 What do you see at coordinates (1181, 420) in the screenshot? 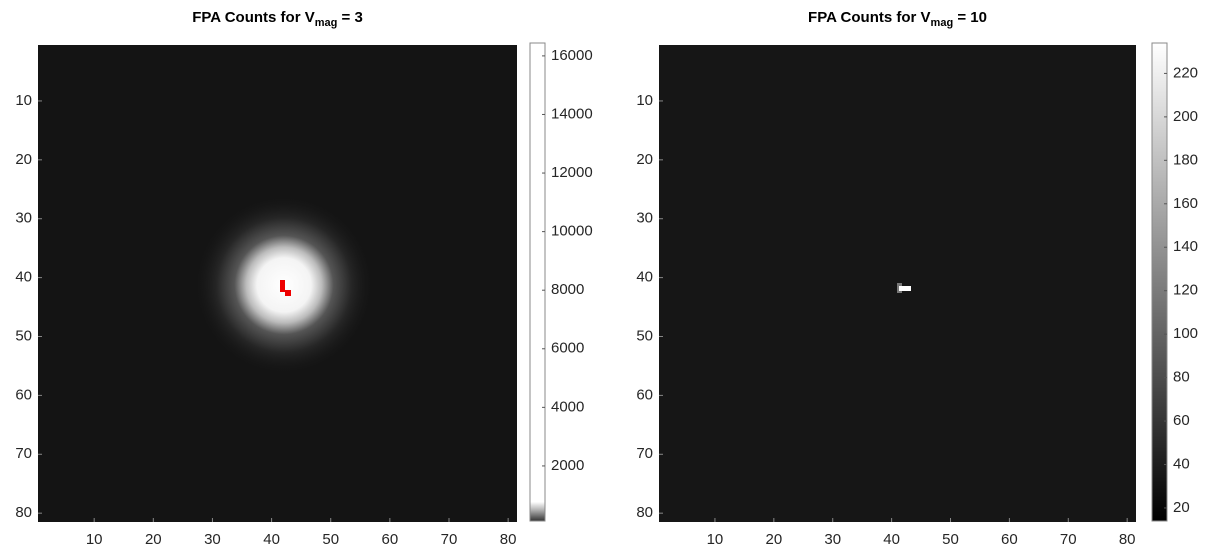
I see `colorbar-tick-label: 60` at bounding box center [1181, 420].